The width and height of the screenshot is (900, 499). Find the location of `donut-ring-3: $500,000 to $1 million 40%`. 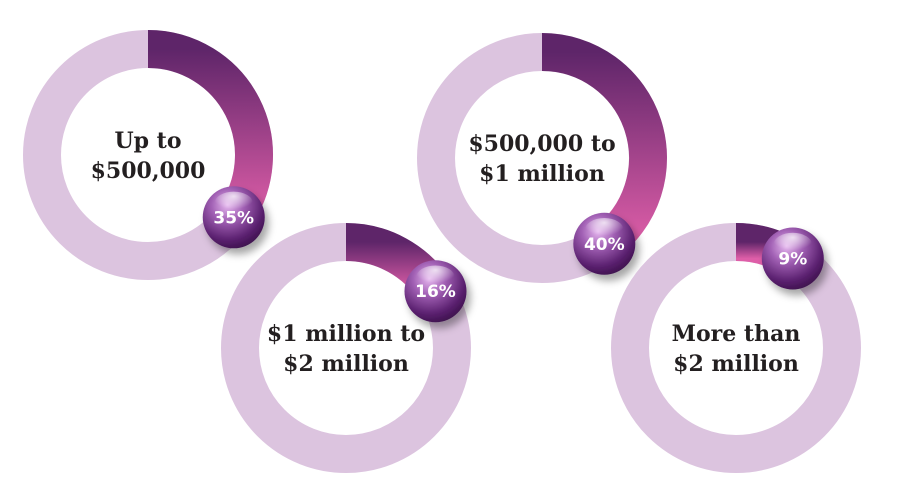

donut-ring-3: $500,000 to $1 million 40% is located at coordinates (542, 158).